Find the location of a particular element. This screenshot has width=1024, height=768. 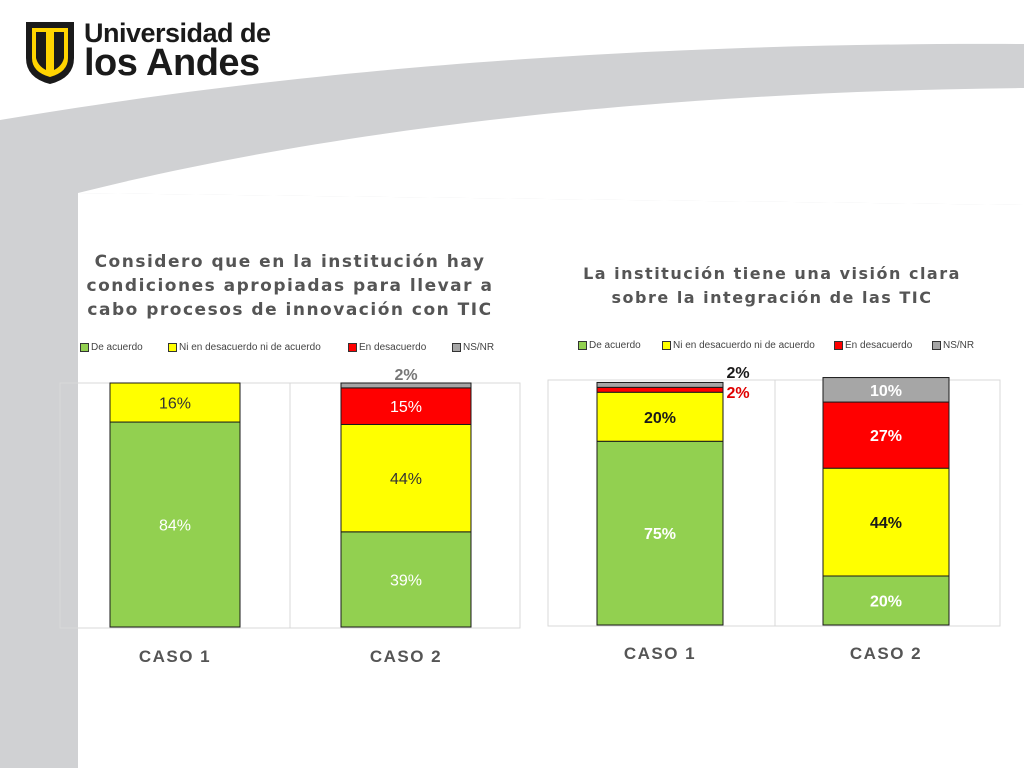

data-label: 84% is located at coordinates (175, 526).